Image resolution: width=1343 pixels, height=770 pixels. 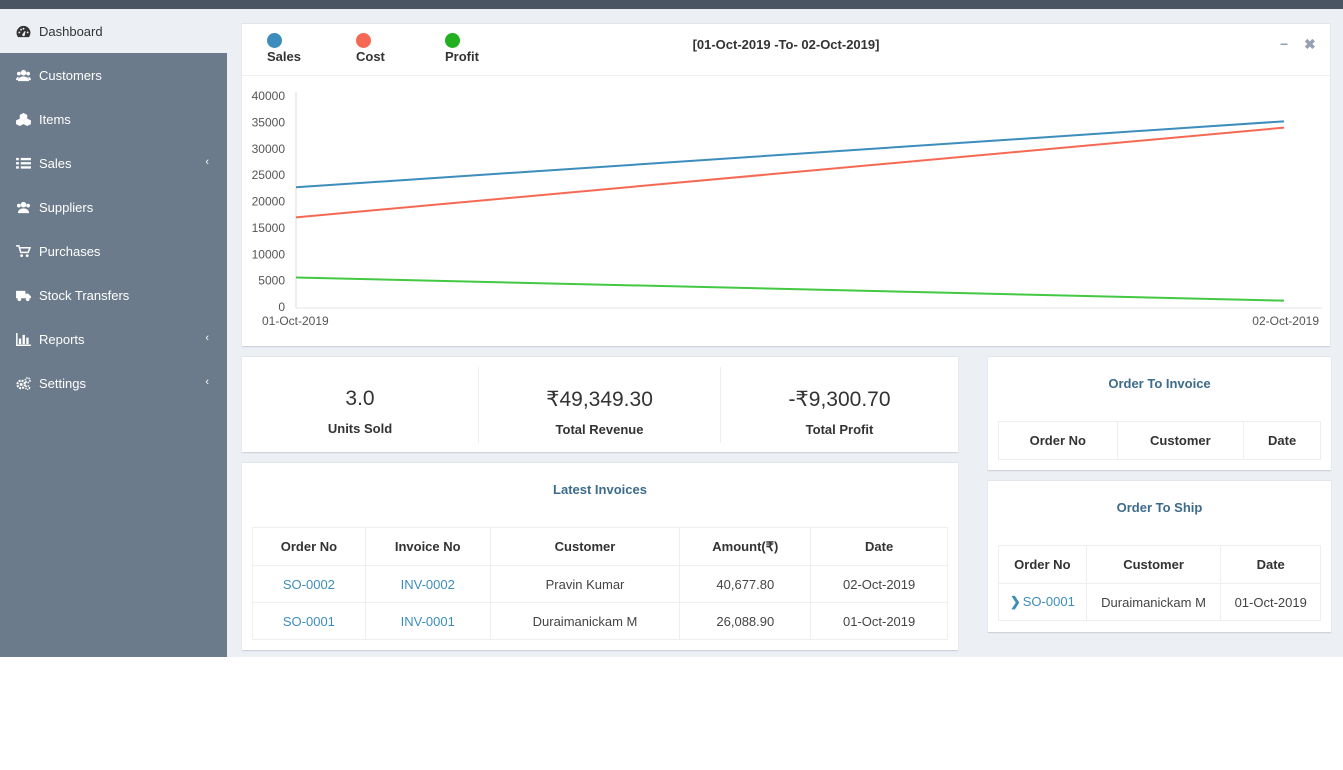 I want to click on card-title: Latest Invoices, so click(x=600, y=489).